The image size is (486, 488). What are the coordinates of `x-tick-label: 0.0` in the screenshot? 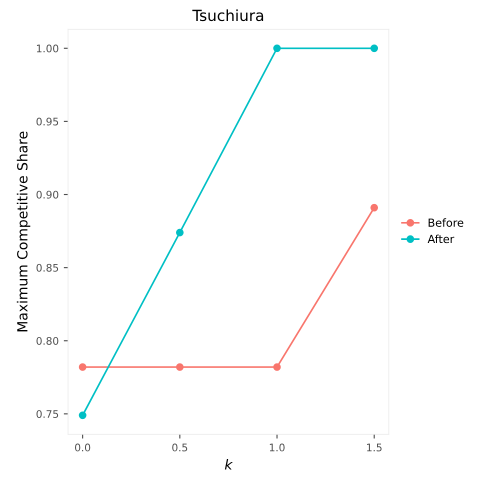 It's located at (82, 448).